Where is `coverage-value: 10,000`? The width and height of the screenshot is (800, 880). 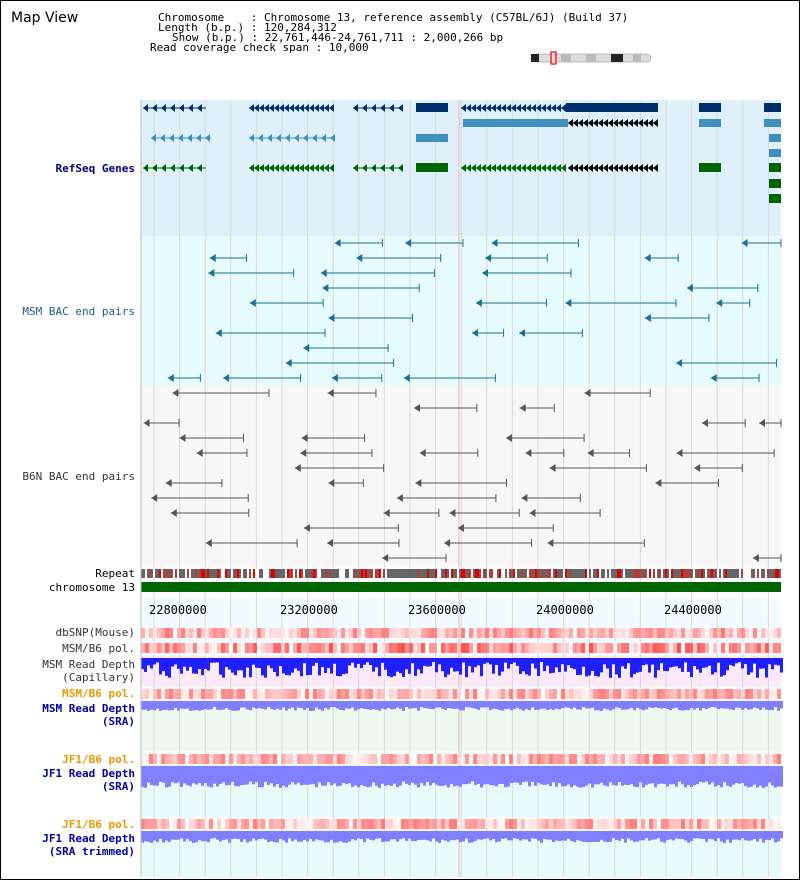 coverage-value: 10,000 is located at coordinates (348, 47).